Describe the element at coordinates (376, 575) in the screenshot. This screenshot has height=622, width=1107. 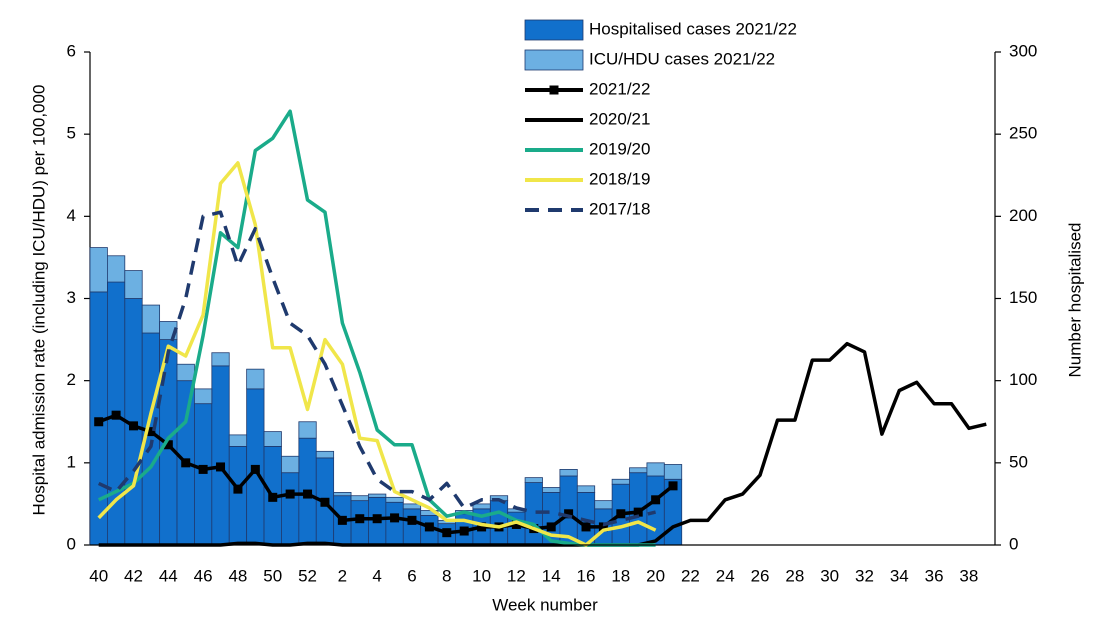
I see `x-tick-label: 4` at that location.